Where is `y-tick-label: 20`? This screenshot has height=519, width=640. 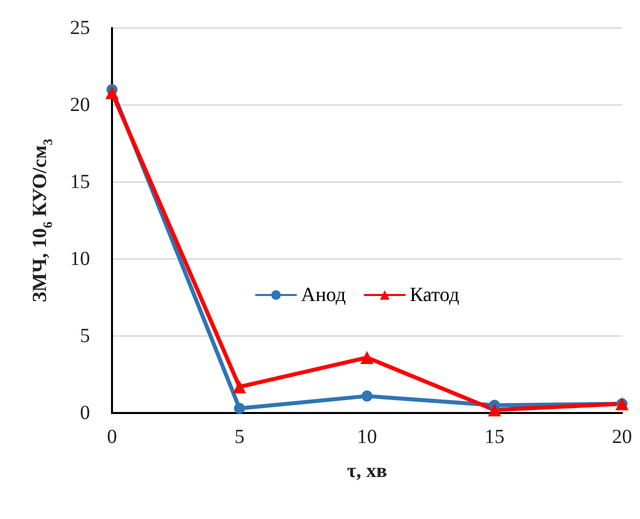
y-tick-label: 20 is located at coordinates (80, 105).